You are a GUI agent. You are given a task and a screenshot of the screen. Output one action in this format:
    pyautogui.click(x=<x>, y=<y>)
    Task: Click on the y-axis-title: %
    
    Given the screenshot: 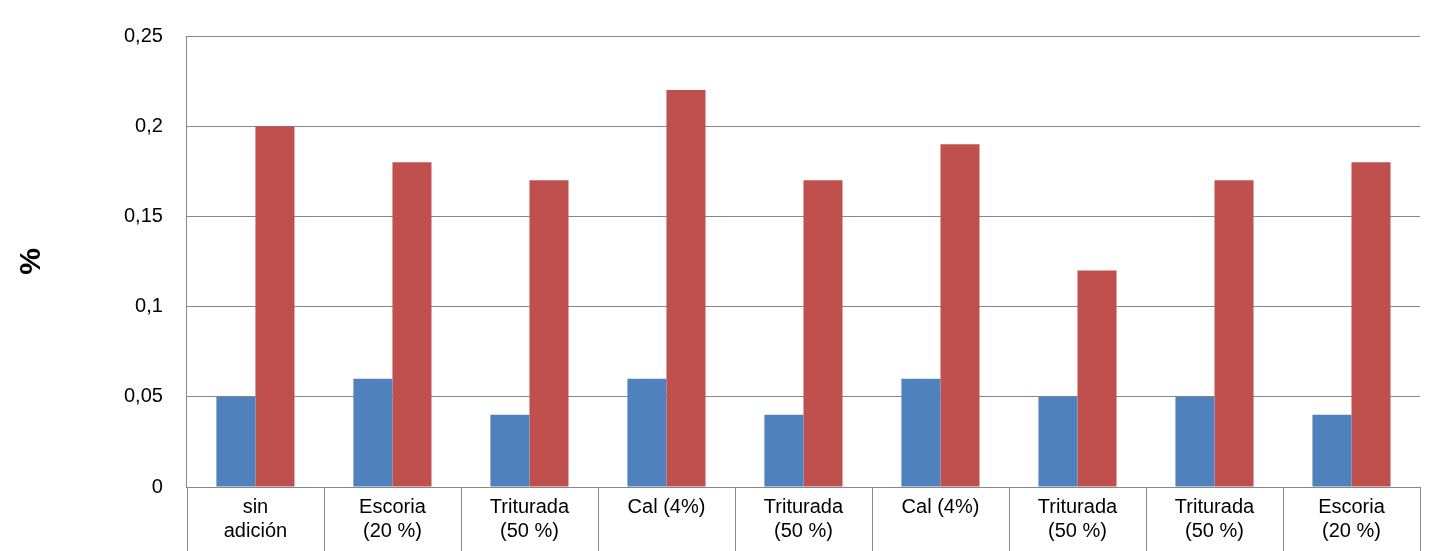 What is the action you would take?
    pyautogui.click(x=30, y=261)
    